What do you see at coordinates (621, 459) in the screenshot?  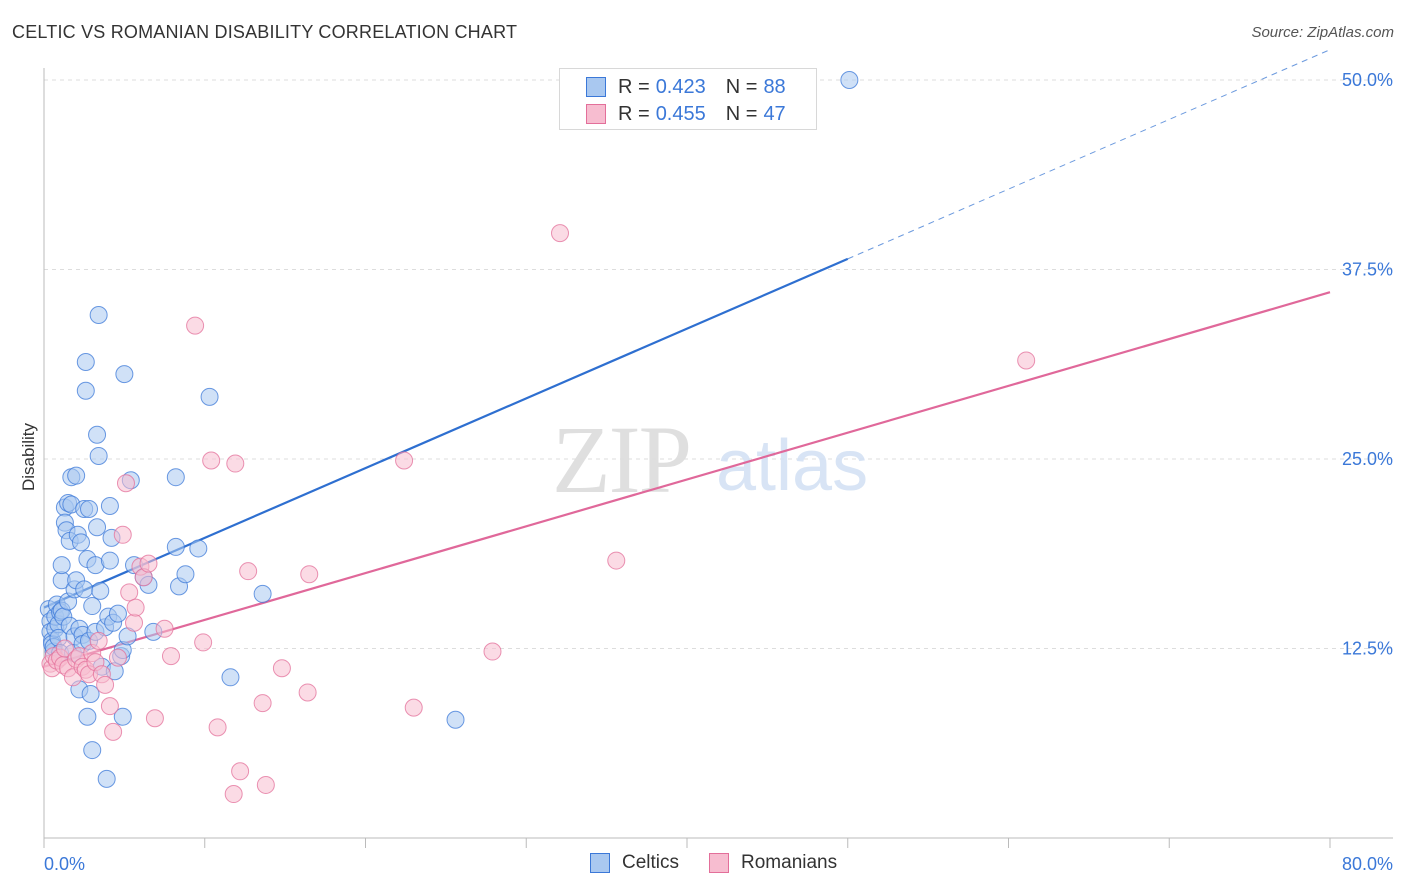 I see `watermark-zip: ZIP` at bounding box center [621, 459].